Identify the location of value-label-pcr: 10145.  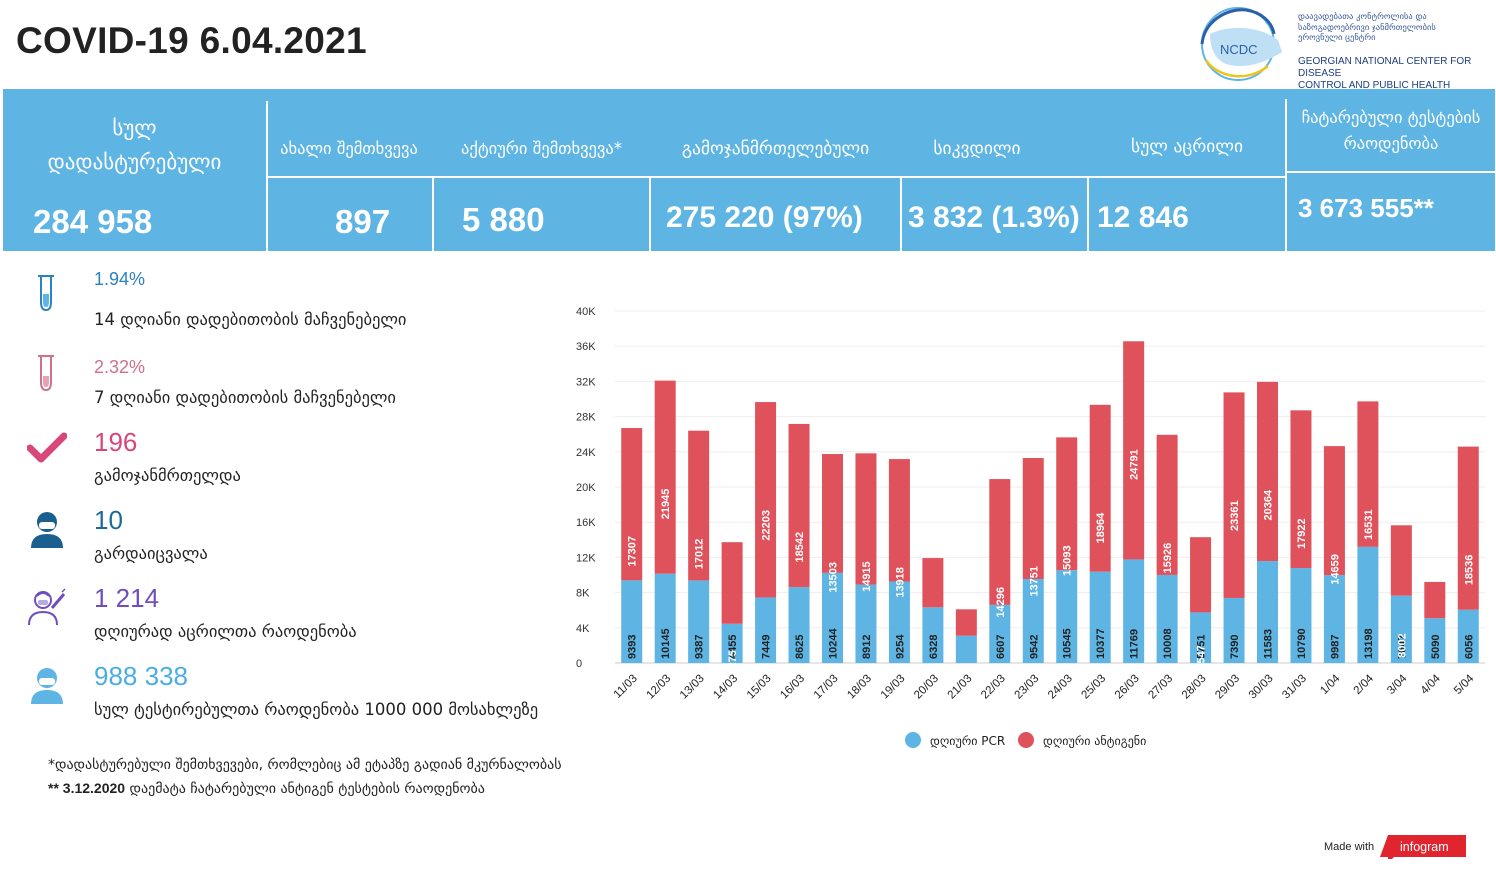
(666, 643).